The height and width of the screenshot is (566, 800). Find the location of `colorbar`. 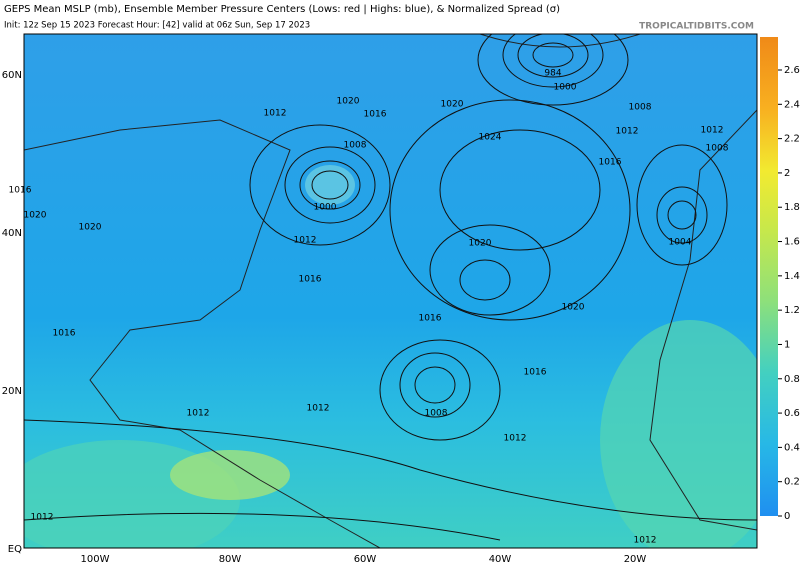

colorbar is located at coordinates (769, 276).